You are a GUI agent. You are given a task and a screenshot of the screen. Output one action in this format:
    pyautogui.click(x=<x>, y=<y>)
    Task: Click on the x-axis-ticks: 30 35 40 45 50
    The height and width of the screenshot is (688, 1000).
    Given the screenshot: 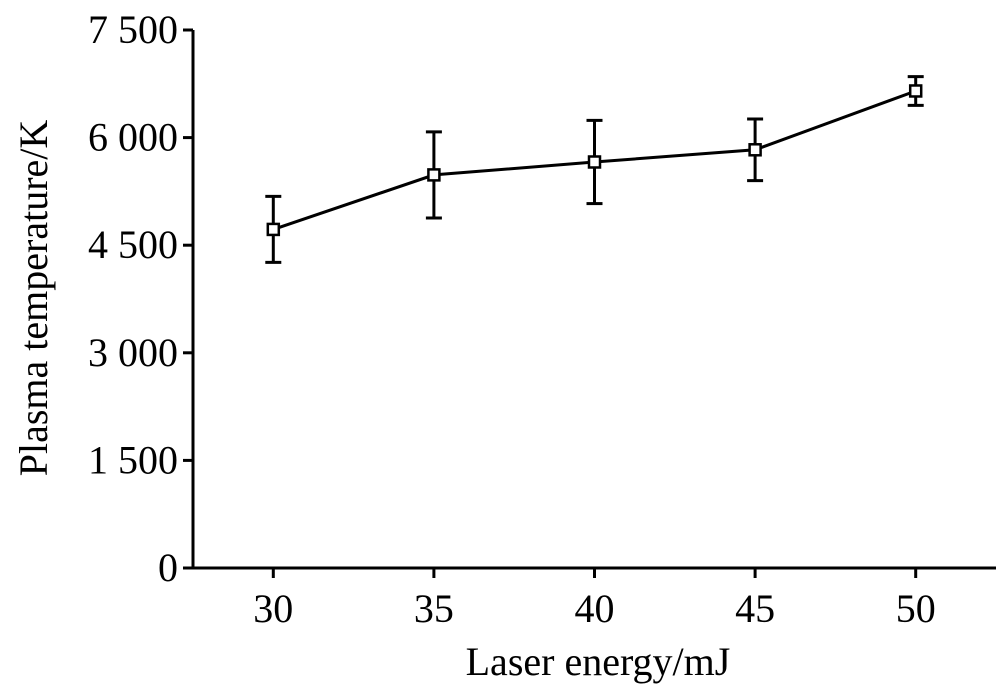 What is the action you would take?
    pyautogui.click(x=594, y=599)
    